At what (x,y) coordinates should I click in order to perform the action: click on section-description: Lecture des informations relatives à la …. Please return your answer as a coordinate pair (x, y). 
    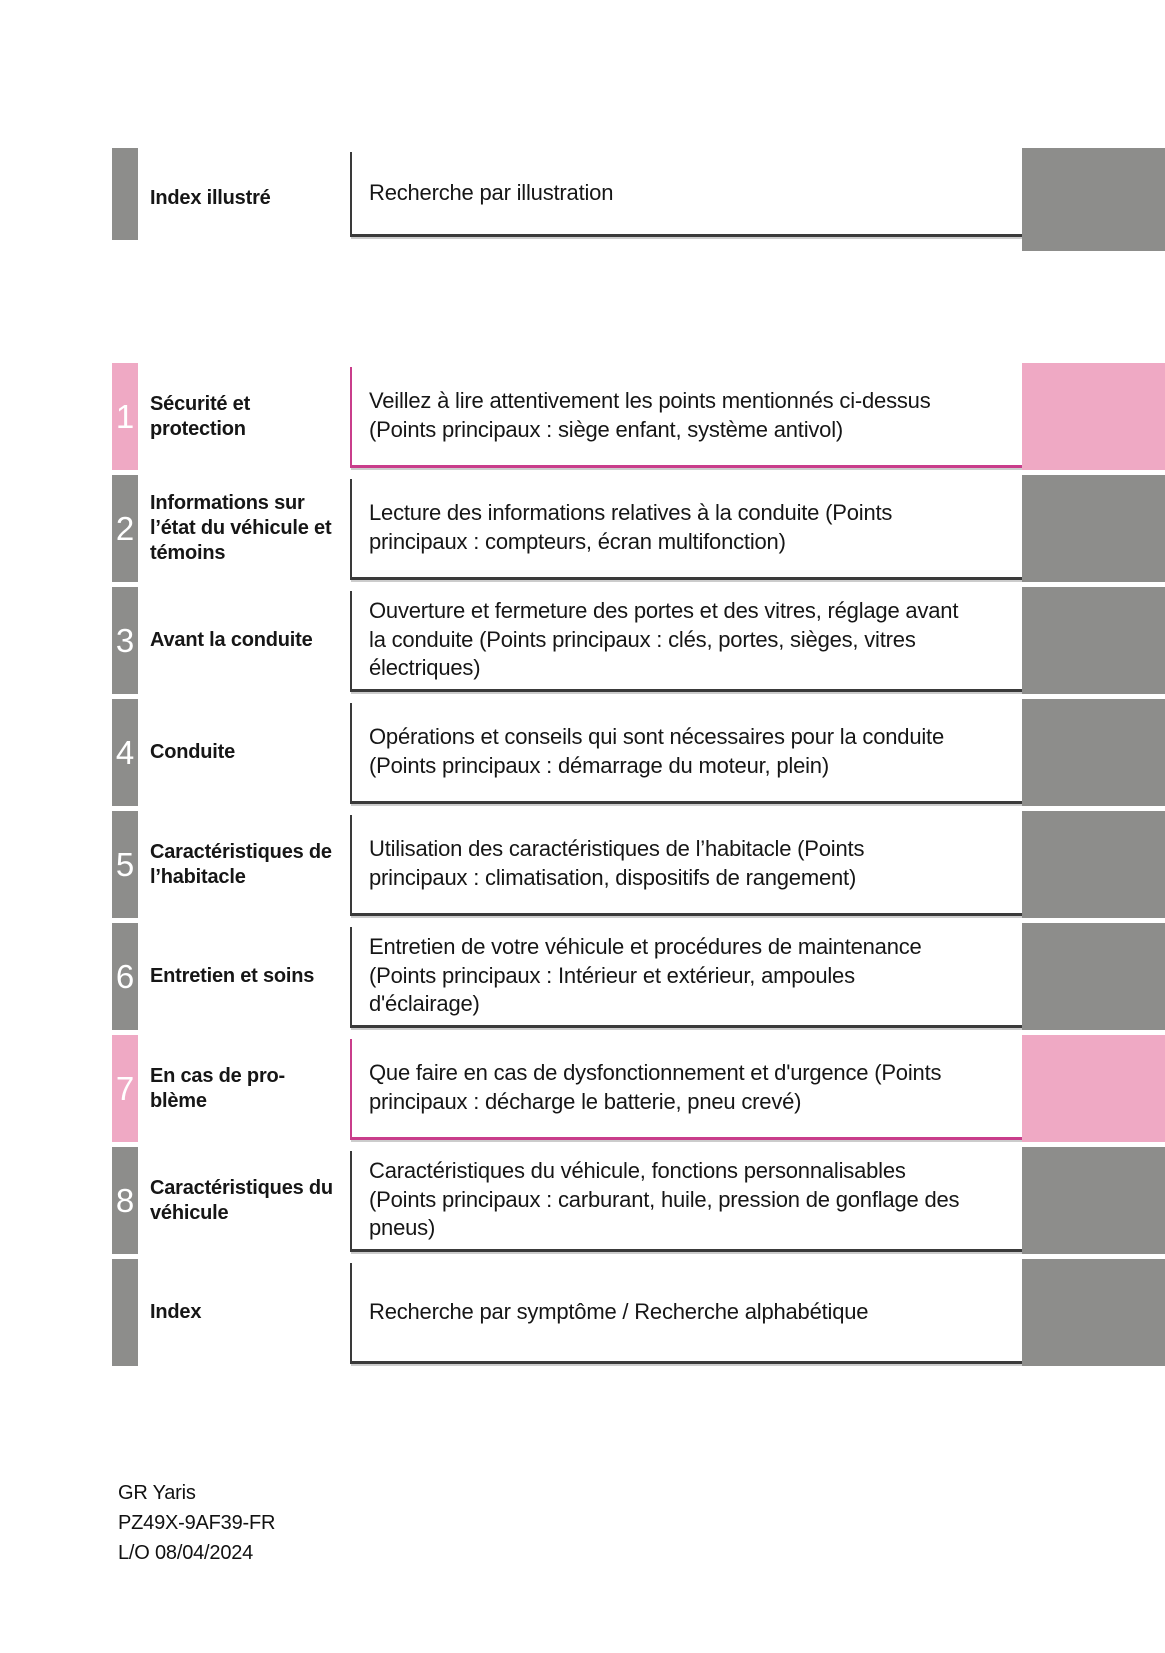
    Looking at the image, I should click on (631, 527).